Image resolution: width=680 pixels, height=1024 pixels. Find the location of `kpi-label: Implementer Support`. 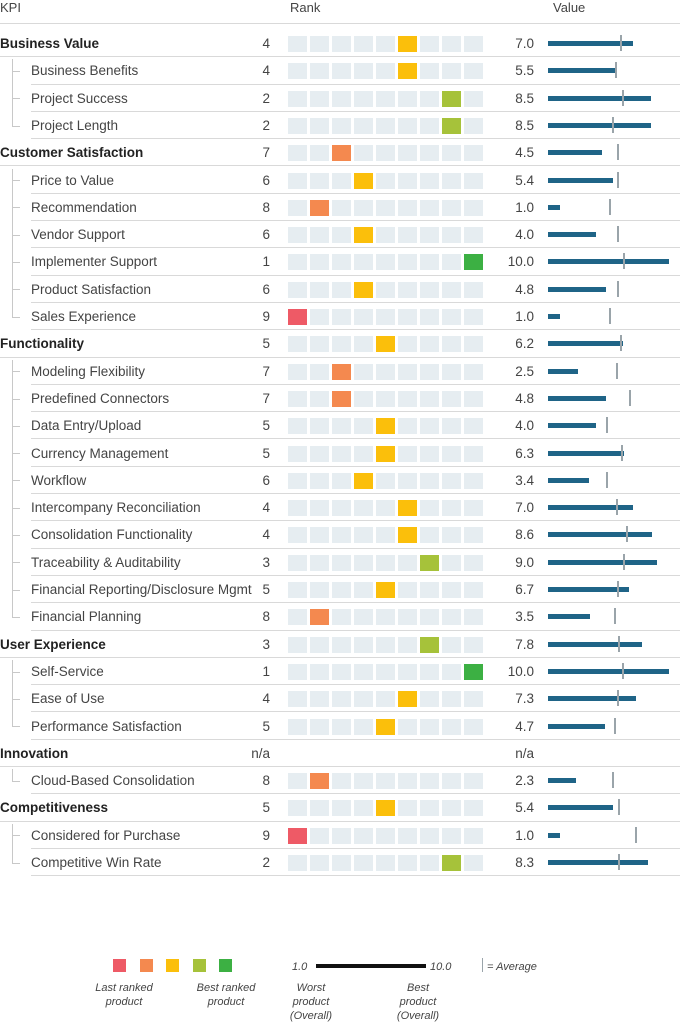

kpi-label: Implementer Support is located at coordinates (94, 262).